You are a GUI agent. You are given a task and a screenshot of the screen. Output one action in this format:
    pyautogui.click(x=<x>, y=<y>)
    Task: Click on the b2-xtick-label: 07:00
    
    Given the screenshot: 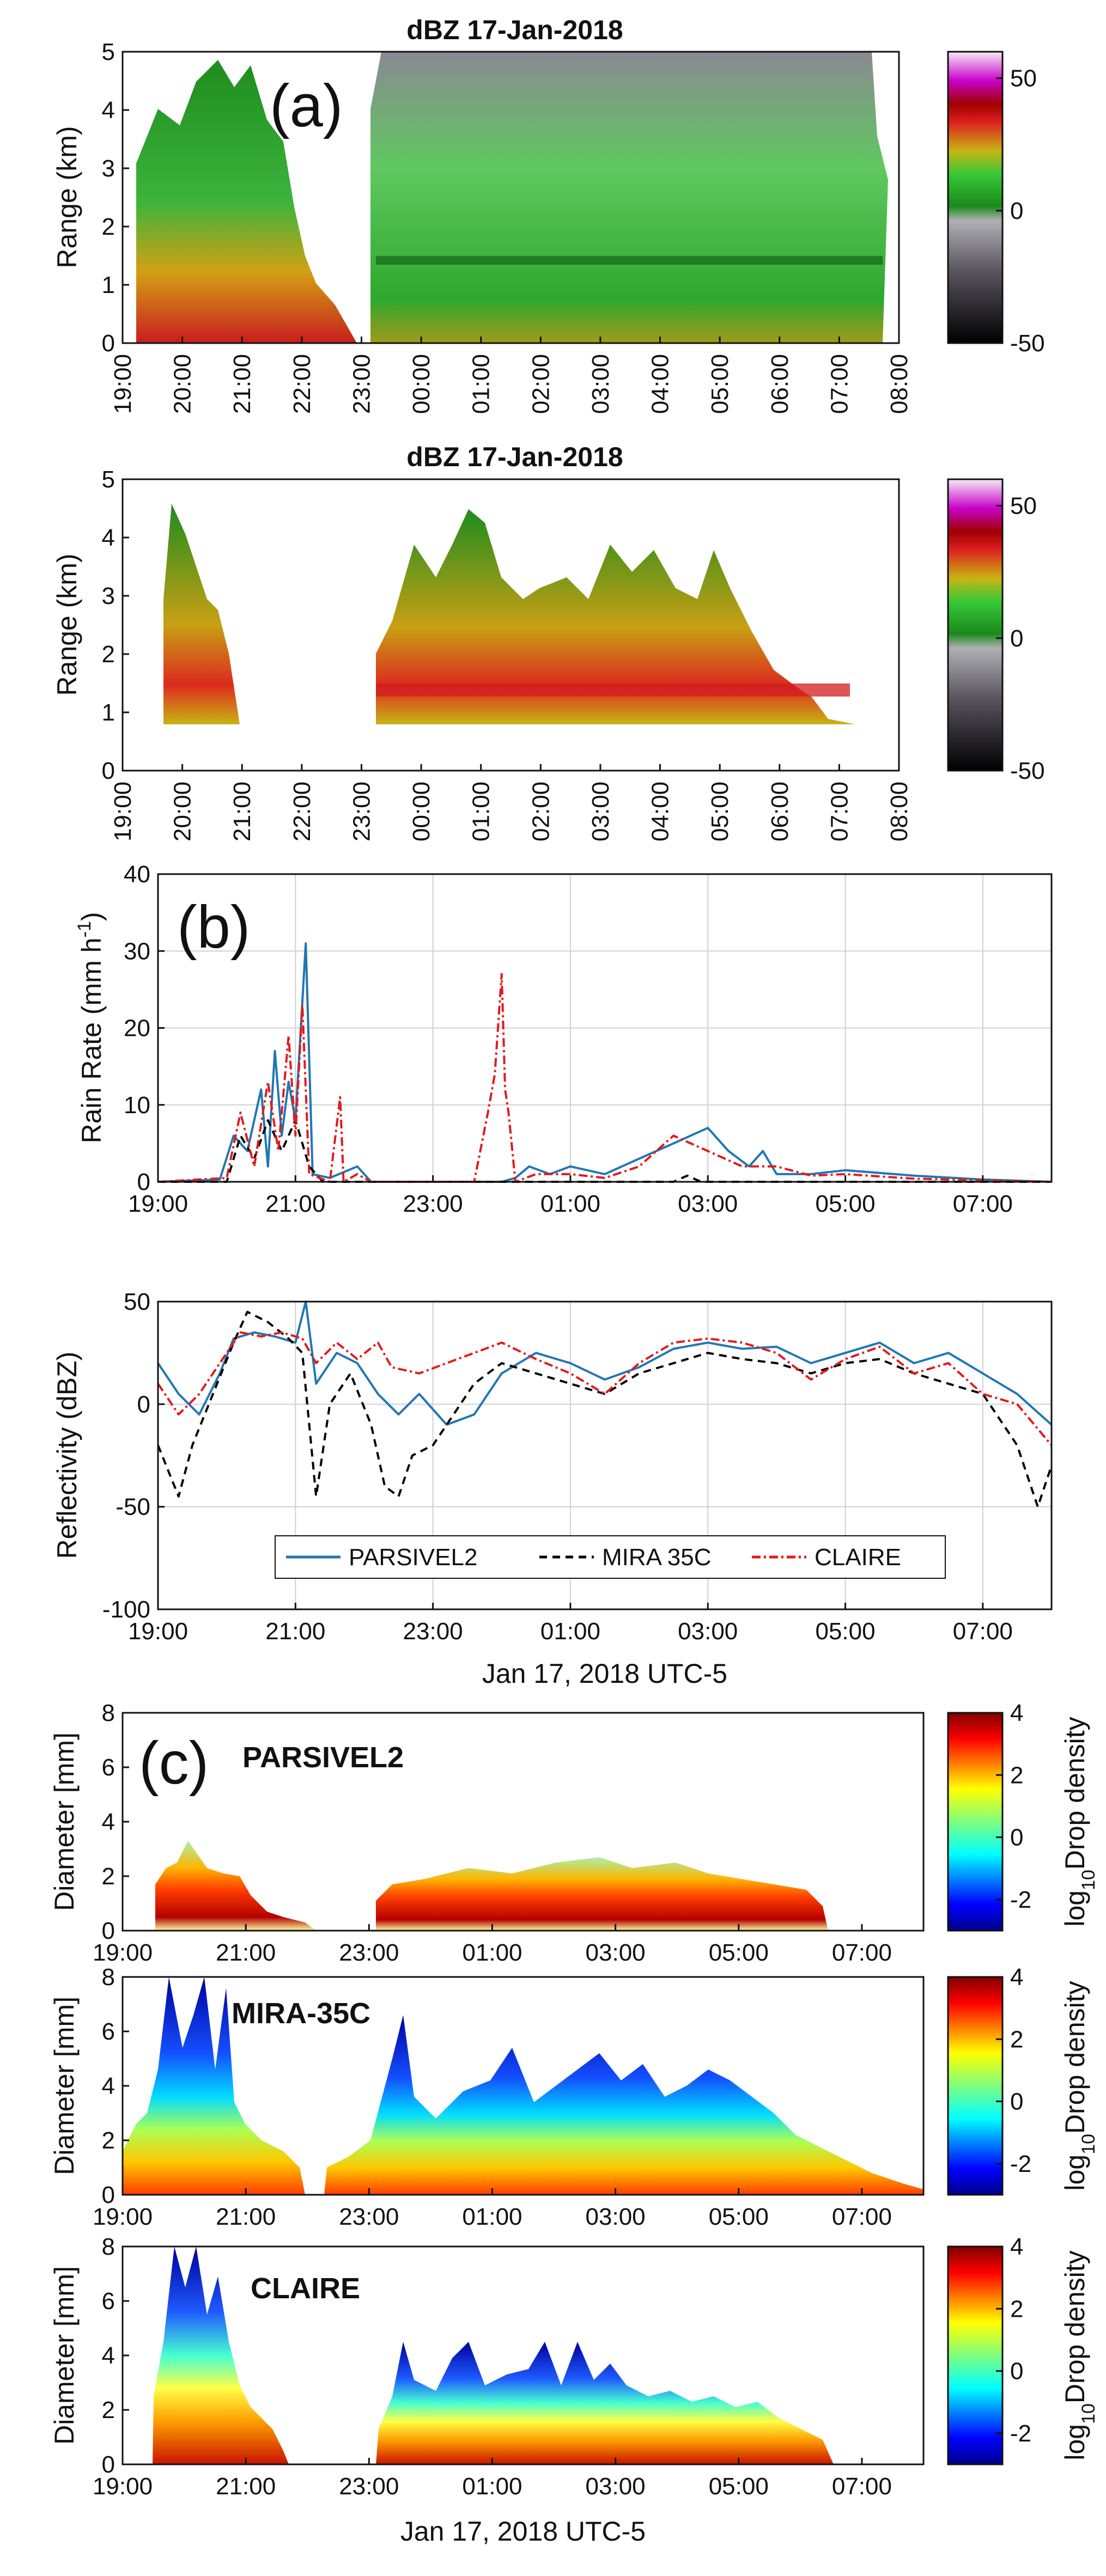 What is the action you would take?
    pyautogui.click(x=983, y=1631)
    